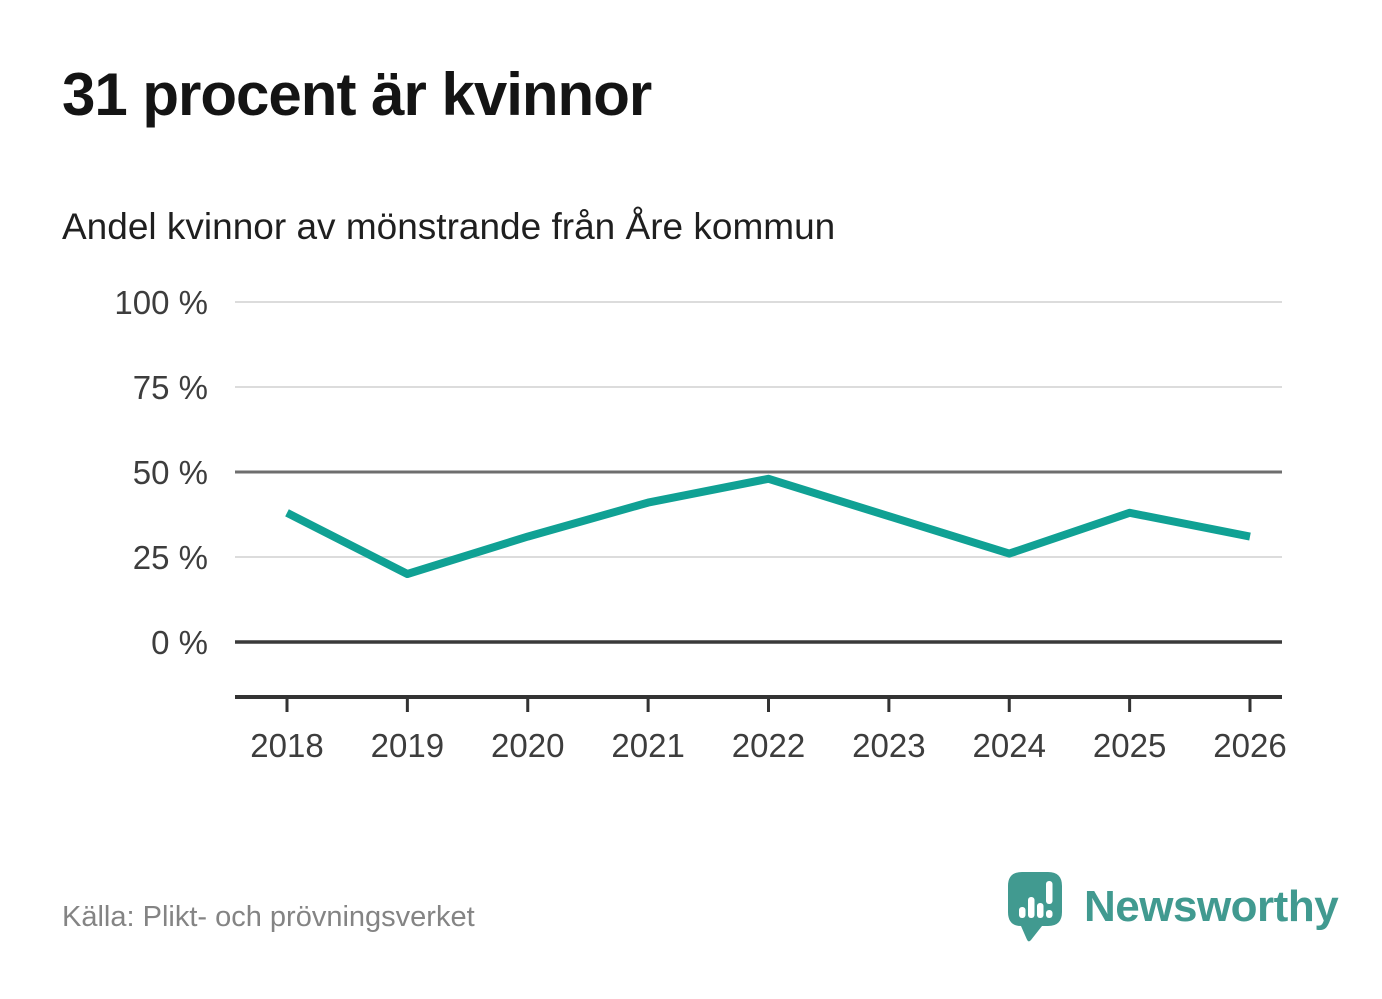 This screenshot has height=999, width=1382. I want to click on svg-text: 100 %, so click(161, 302).